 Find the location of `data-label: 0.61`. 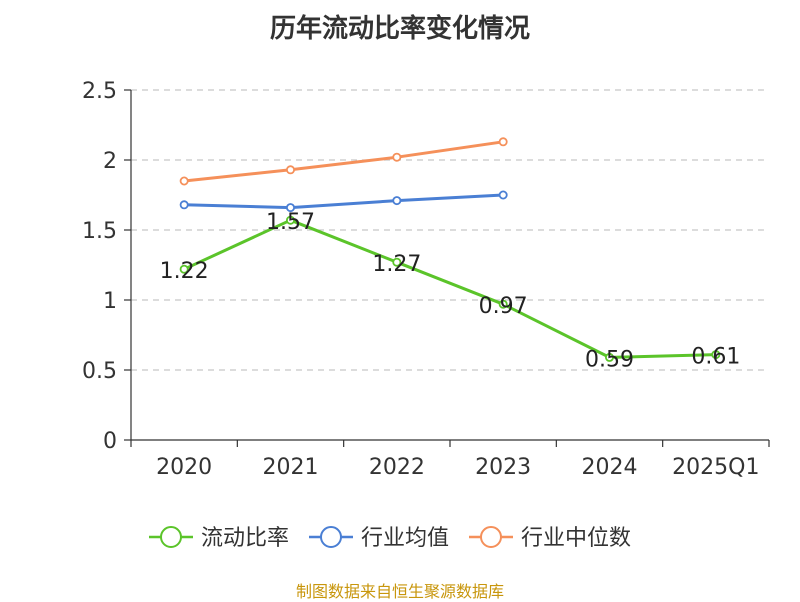

data-label: 0.61 is located at coordinates (715, 357).